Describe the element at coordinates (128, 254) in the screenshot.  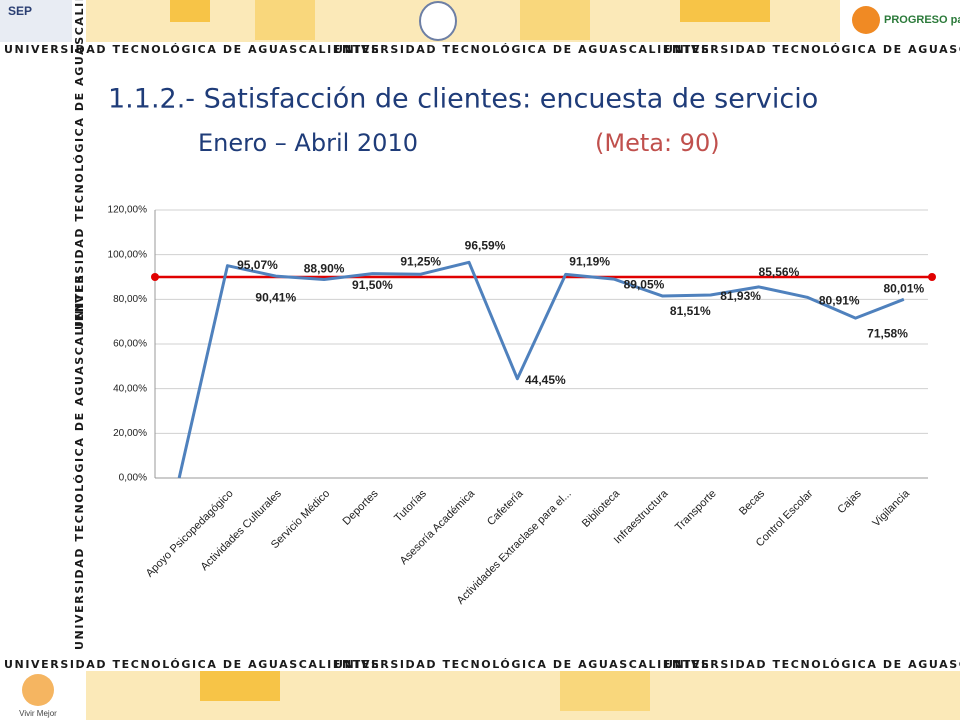
I see `y-tick-label: 100,00%` at that location.